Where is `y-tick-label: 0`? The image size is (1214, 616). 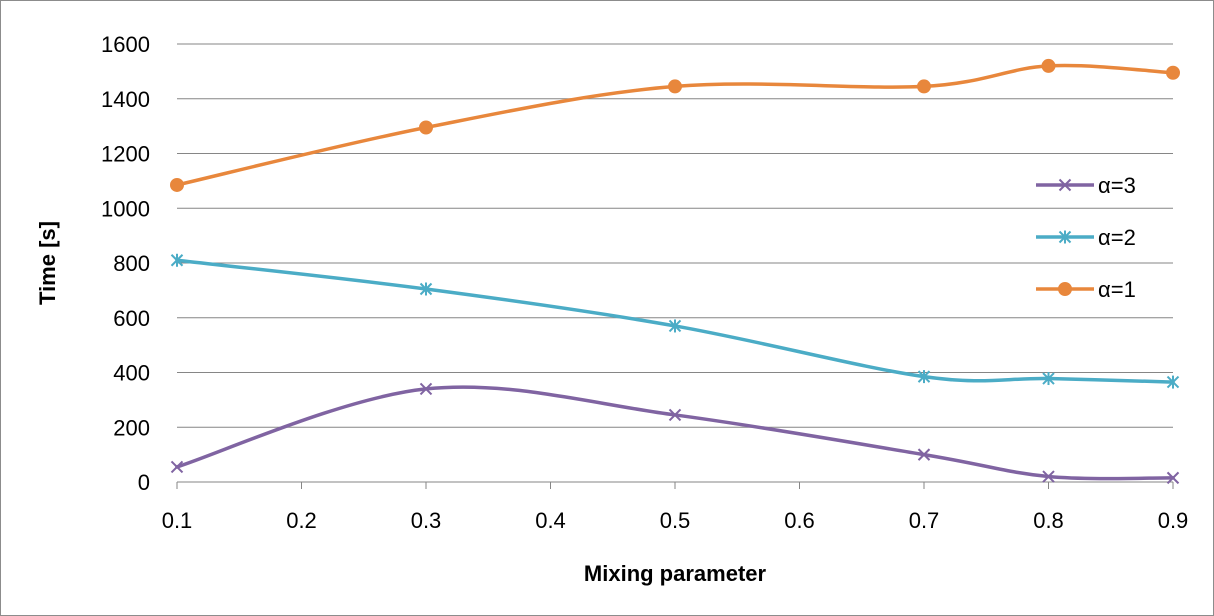
y-tick-label: 0 is located at coordinates (144, 482).